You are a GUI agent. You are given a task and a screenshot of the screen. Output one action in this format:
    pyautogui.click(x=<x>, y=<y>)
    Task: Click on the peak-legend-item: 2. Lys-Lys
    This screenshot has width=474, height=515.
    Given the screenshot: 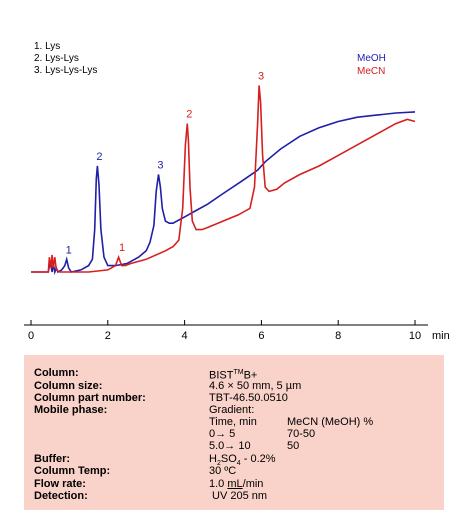 What is the action you would take?
    pyautogui.click(x=56, y=58)
    